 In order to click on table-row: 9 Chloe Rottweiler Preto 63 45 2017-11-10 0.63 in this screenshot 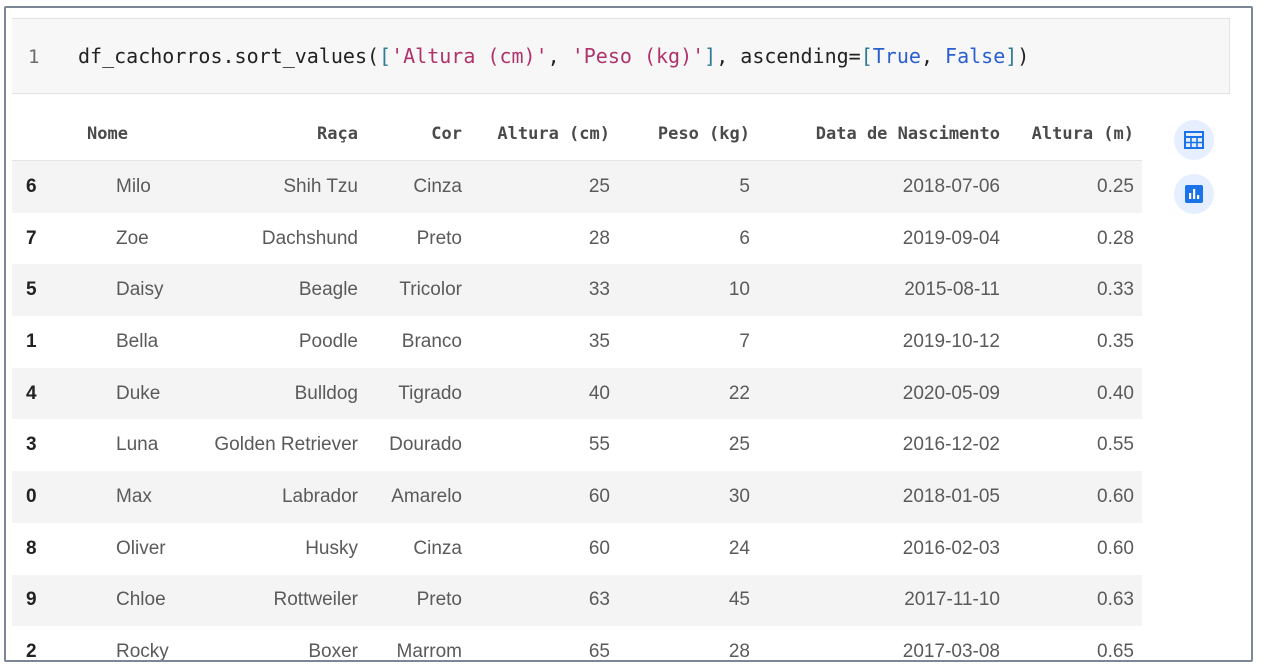, I will do `click(577, 600)`.